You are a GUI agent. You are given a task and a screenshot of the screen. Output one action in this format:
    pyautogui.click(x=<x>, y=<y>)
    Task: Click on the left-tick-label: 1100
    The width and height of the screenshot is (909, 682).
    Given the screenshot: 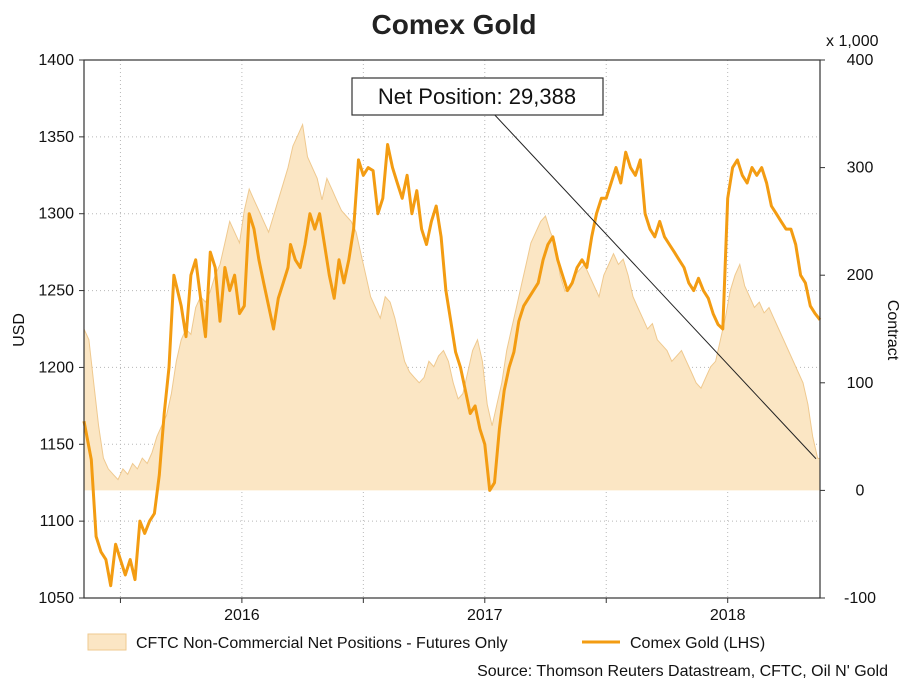 What is the action you would take?
    pyautogui.click(x=57, y=521)
    